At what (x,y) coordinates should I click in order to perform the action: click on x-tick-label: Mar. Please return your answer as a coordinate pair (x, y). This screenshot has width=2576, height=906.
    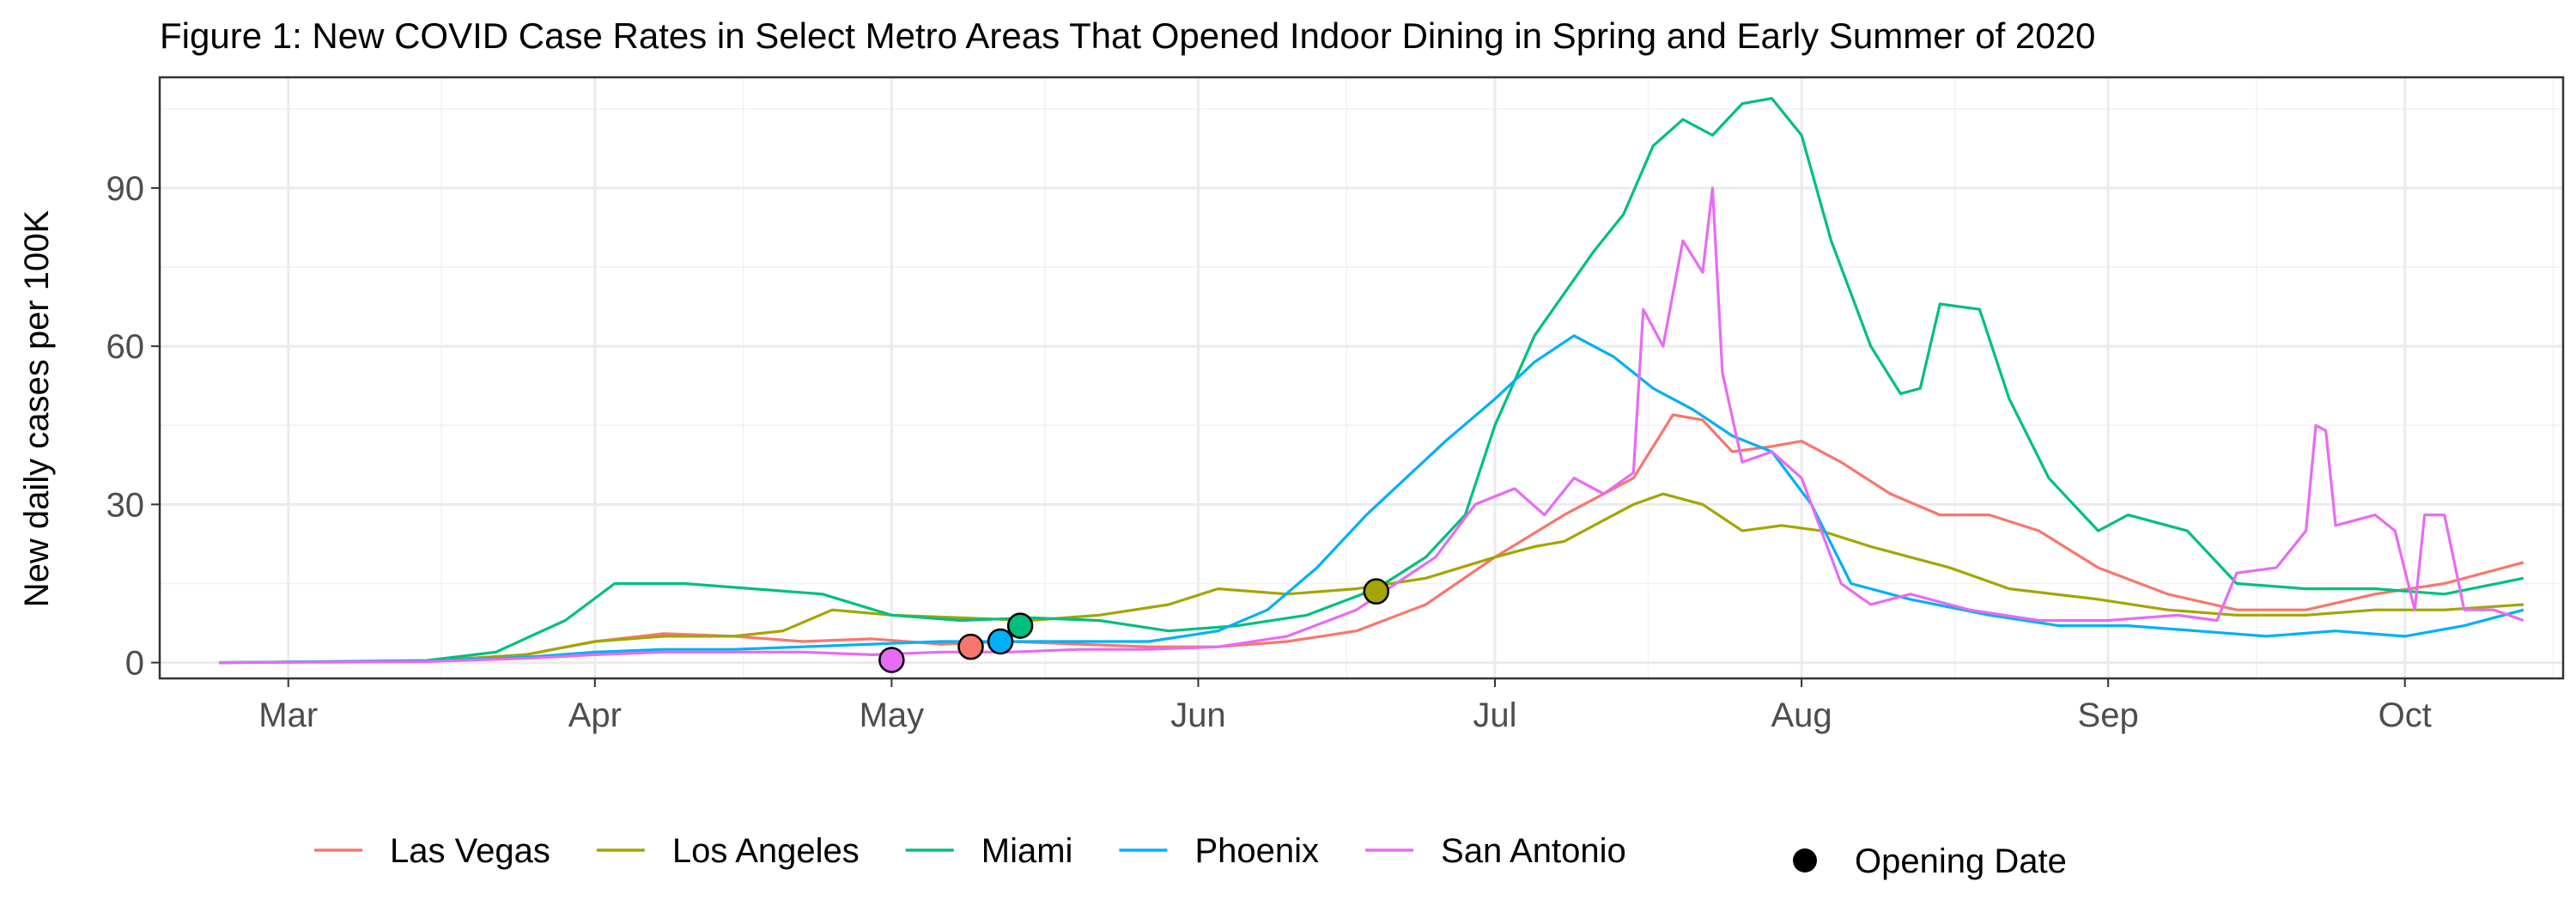
    Looking at the image, I should click on (288, 715).